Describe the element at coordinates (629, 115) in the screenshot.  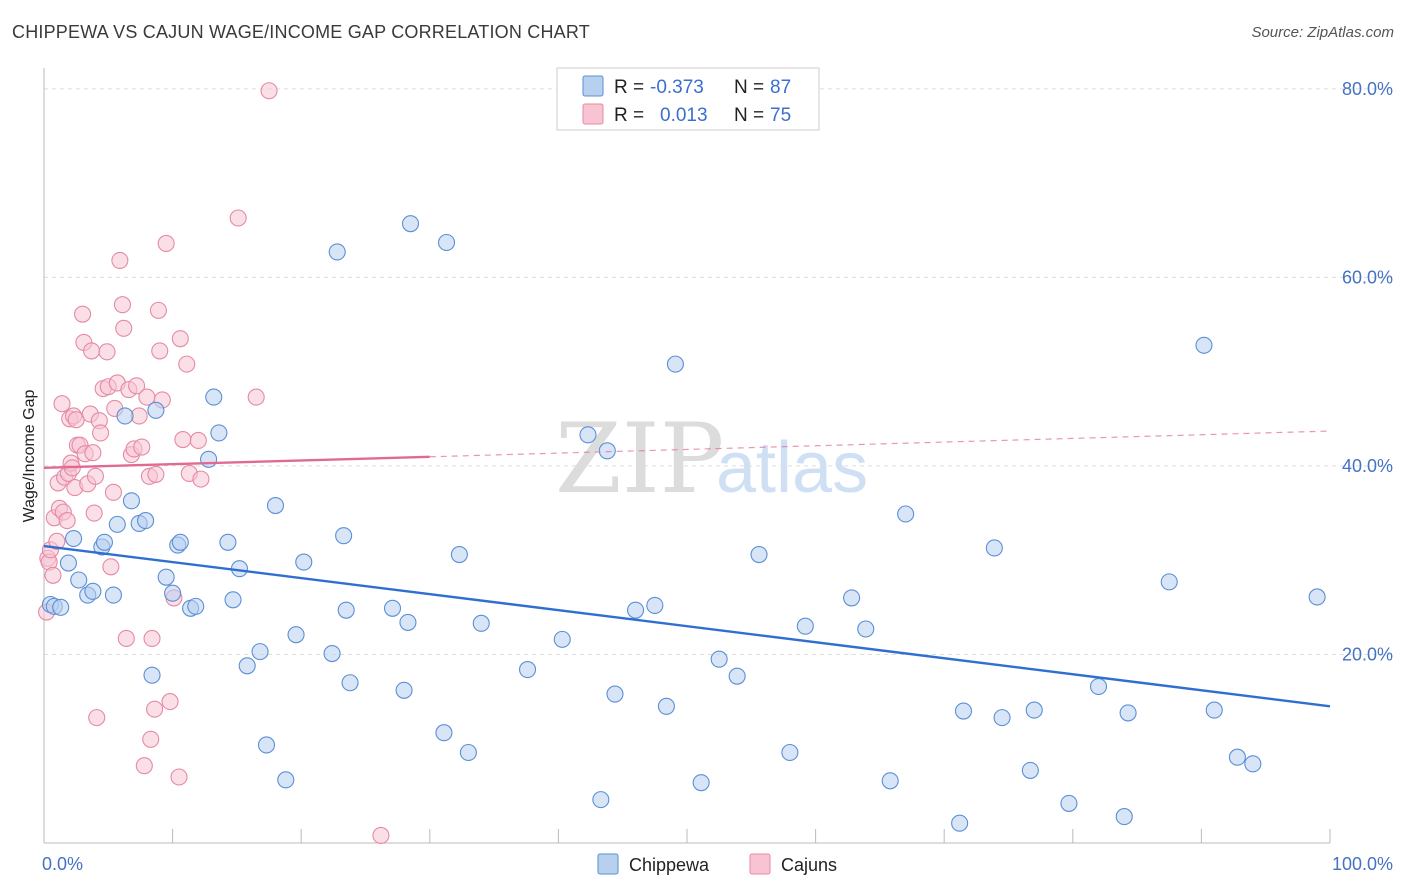
I see `legend-r-label-cajun: R =` at that location.